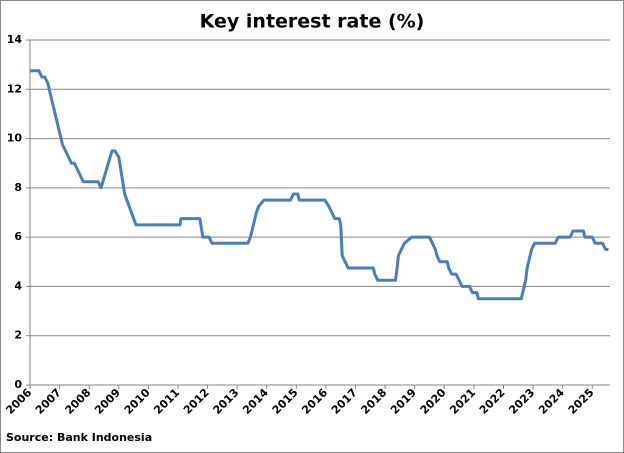  What do you see at coordinates (18, 187) in the screenshot?
I see `y-tick-label: 8` at bounding box center [18, 187].